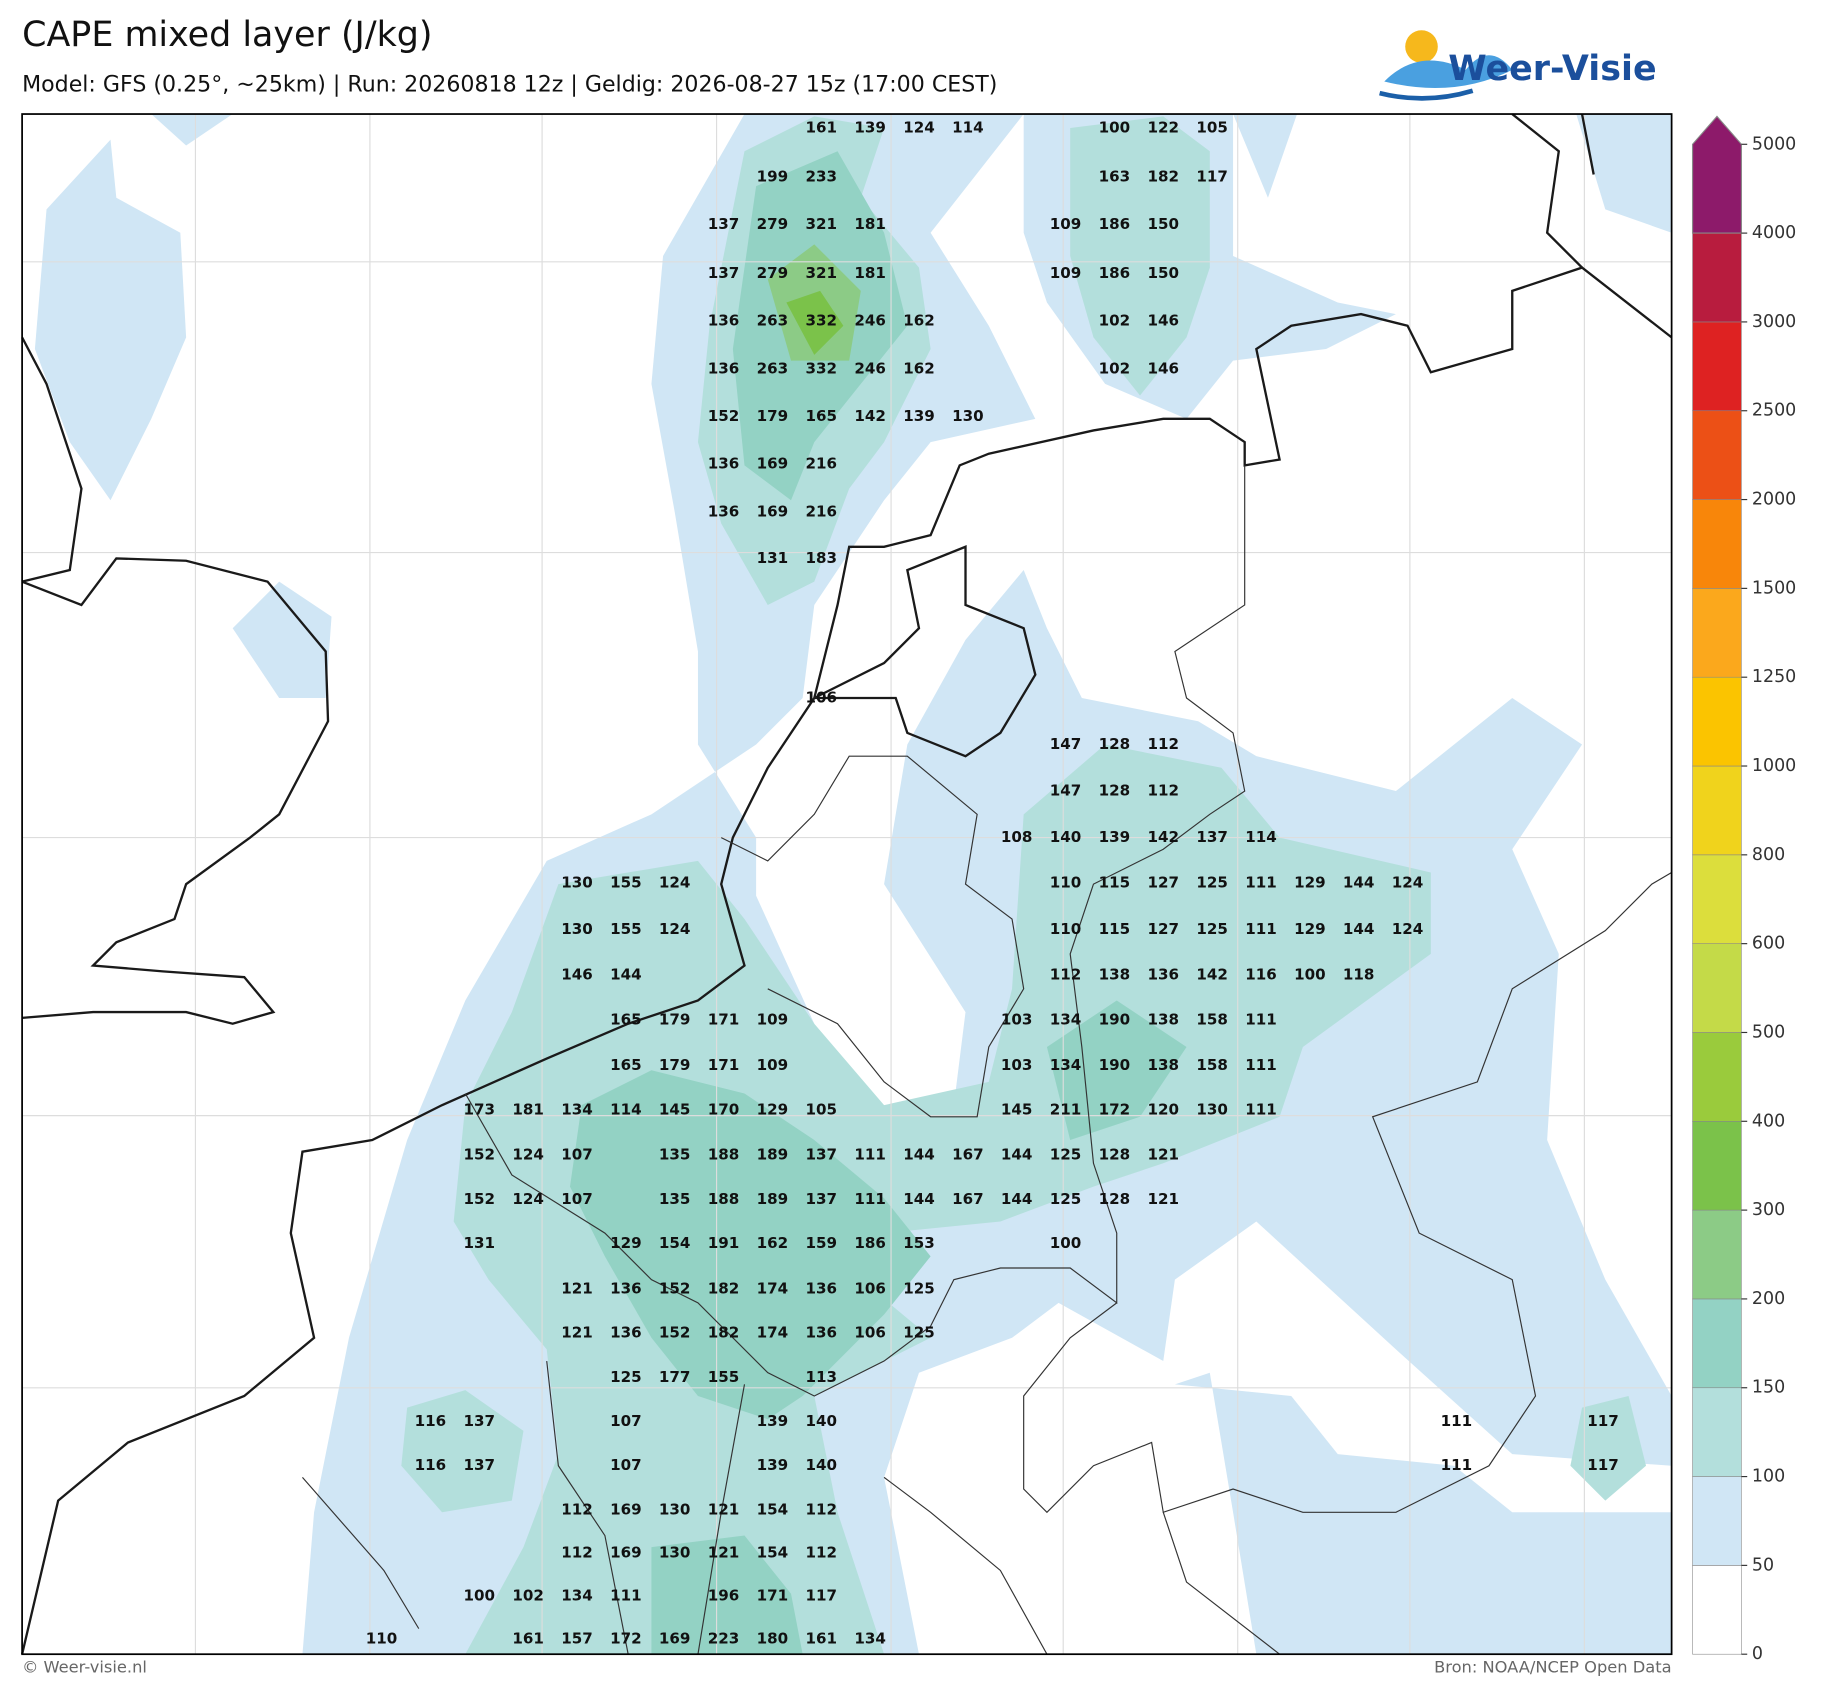  What do you see at coordinates (626, 1109) in the screenshot?
I see `cape-value: 114` at bounding box center [626, 1109].